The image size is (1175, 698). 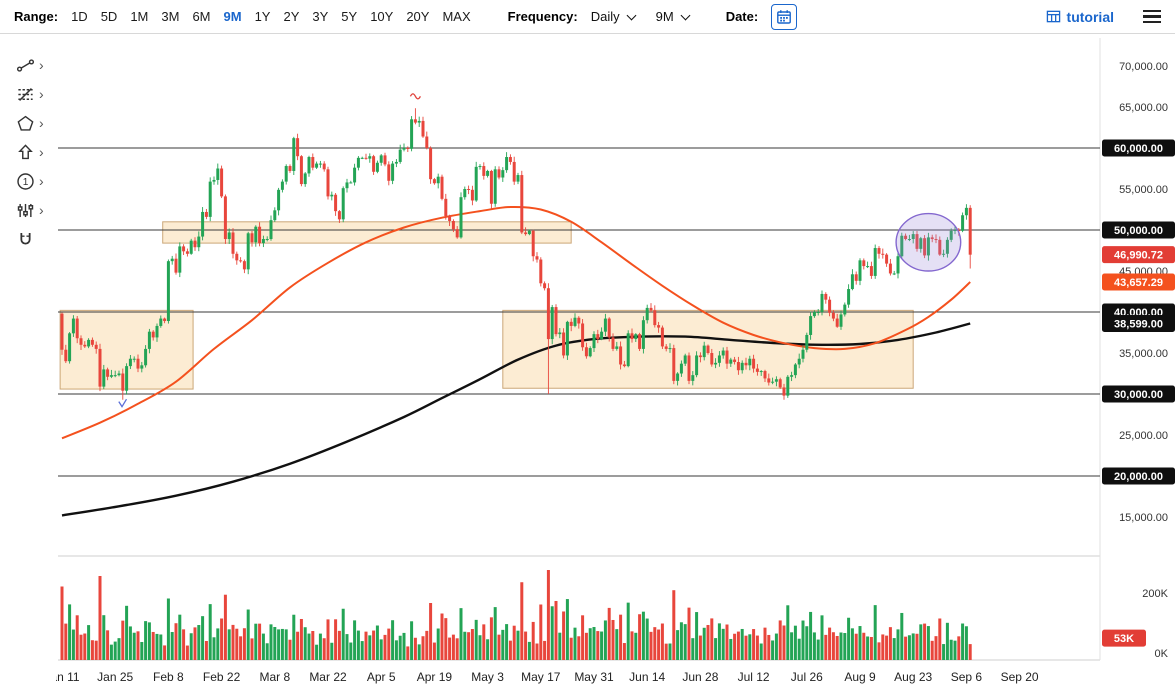 I want to click on svg-text: Sep 6, so click(x=967, y=677).